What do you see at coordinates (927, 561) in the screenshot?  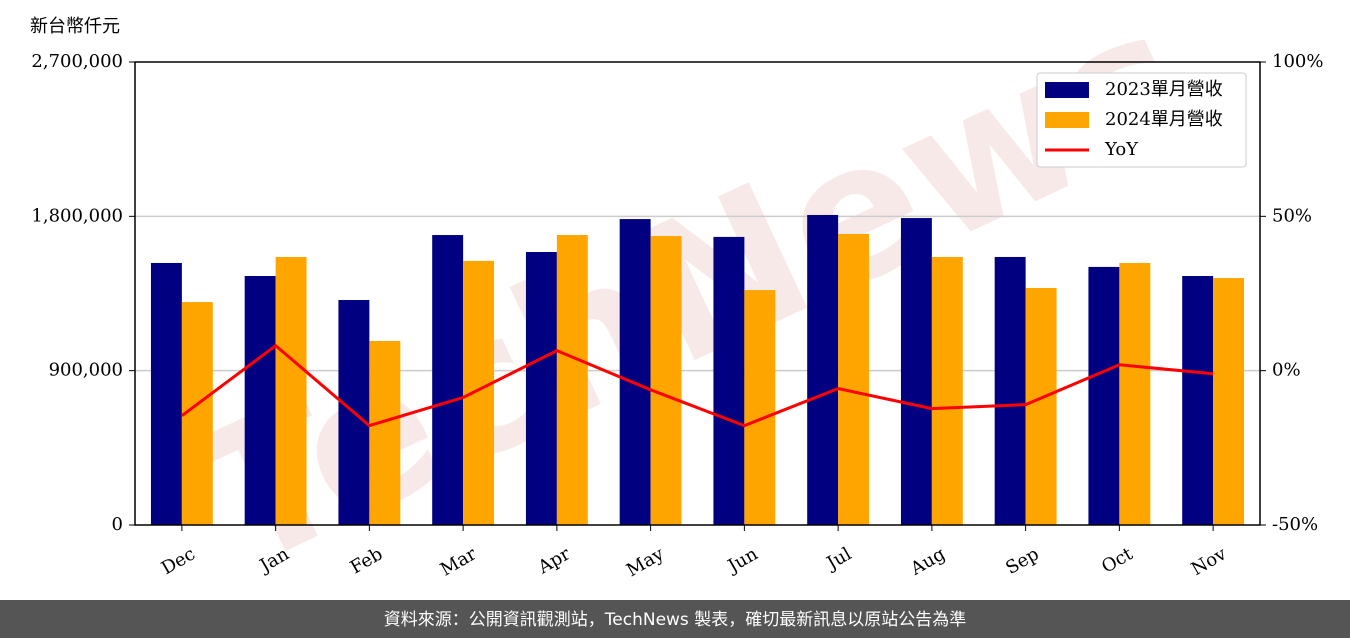 I see `x-tick-label: Aug` at bounding box center [927, 561].